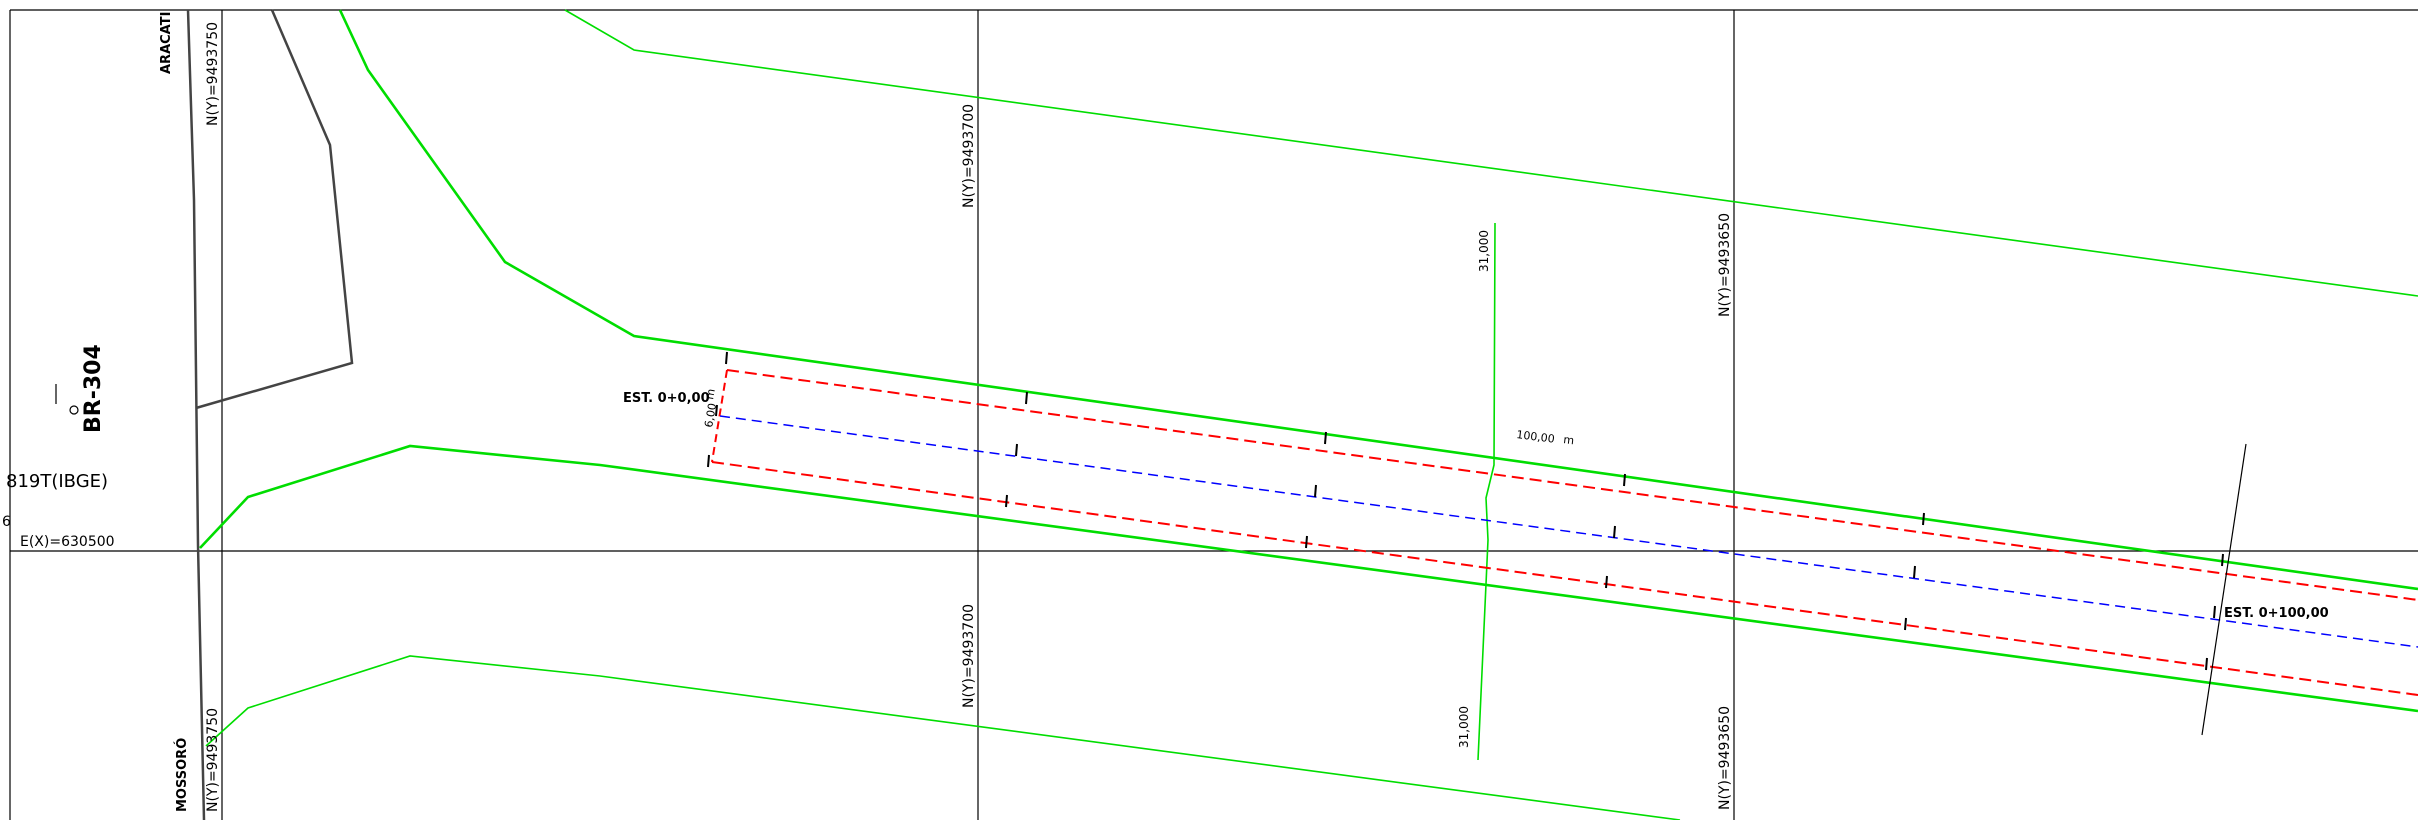 The height and width of the screenshot is (820, 2418). What do you see at coordinates (182, 775) in the screenshot?
I see `direction-south-label: MOSSORÓ` at bounding box center [182, 775].